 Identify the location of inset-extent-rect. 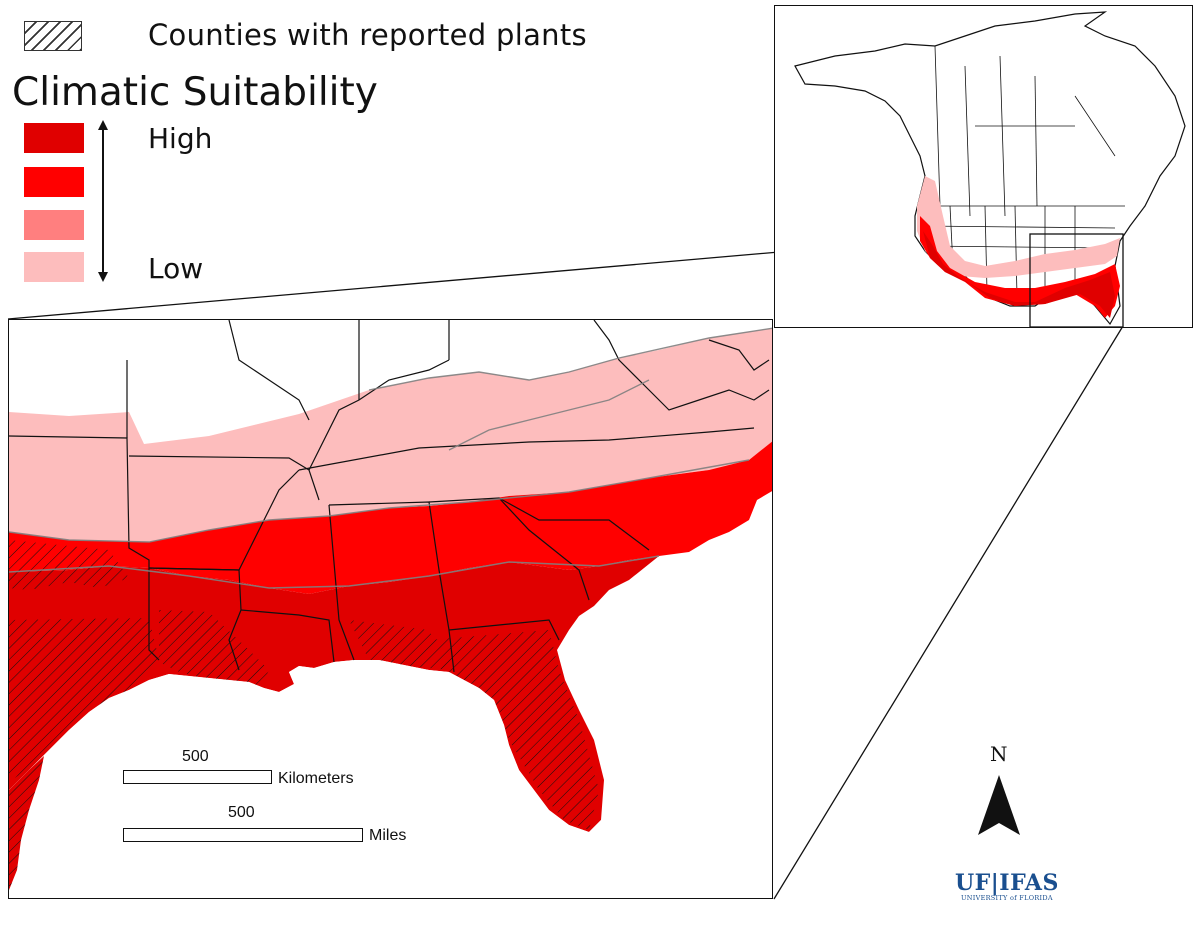
(1076, 280).